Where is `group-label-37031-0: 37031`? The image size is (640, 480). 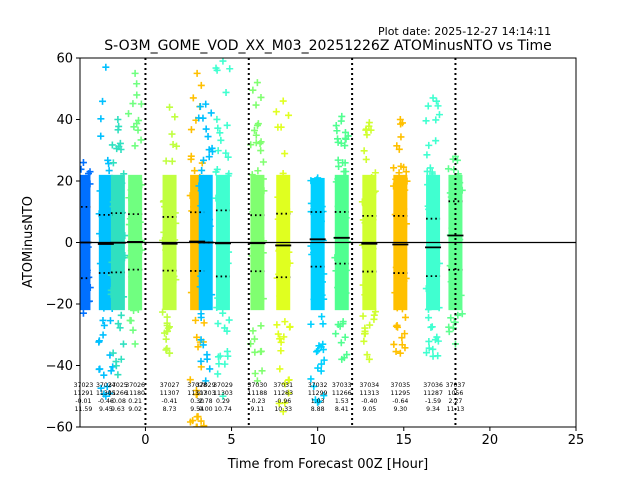 group-label-37031-0: 37031 is located at coordinates (283, 385).